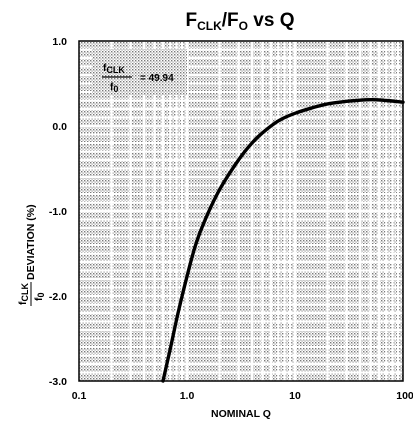 Image resolution: width=413 pixels, height=426 pixels. I want to click on annotation-denominator-sub: 0, so click(115, 89).